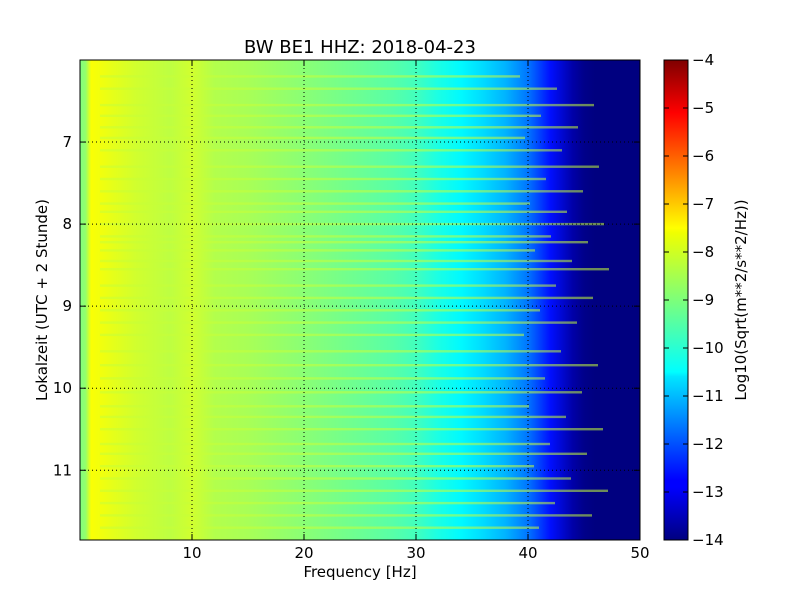 This screenshot has height=600, width=800. What do you see at coordinates (708, 492) in the screenshot?
I see `colorbar-tick-label: −13` at bounding box center [708, 492].